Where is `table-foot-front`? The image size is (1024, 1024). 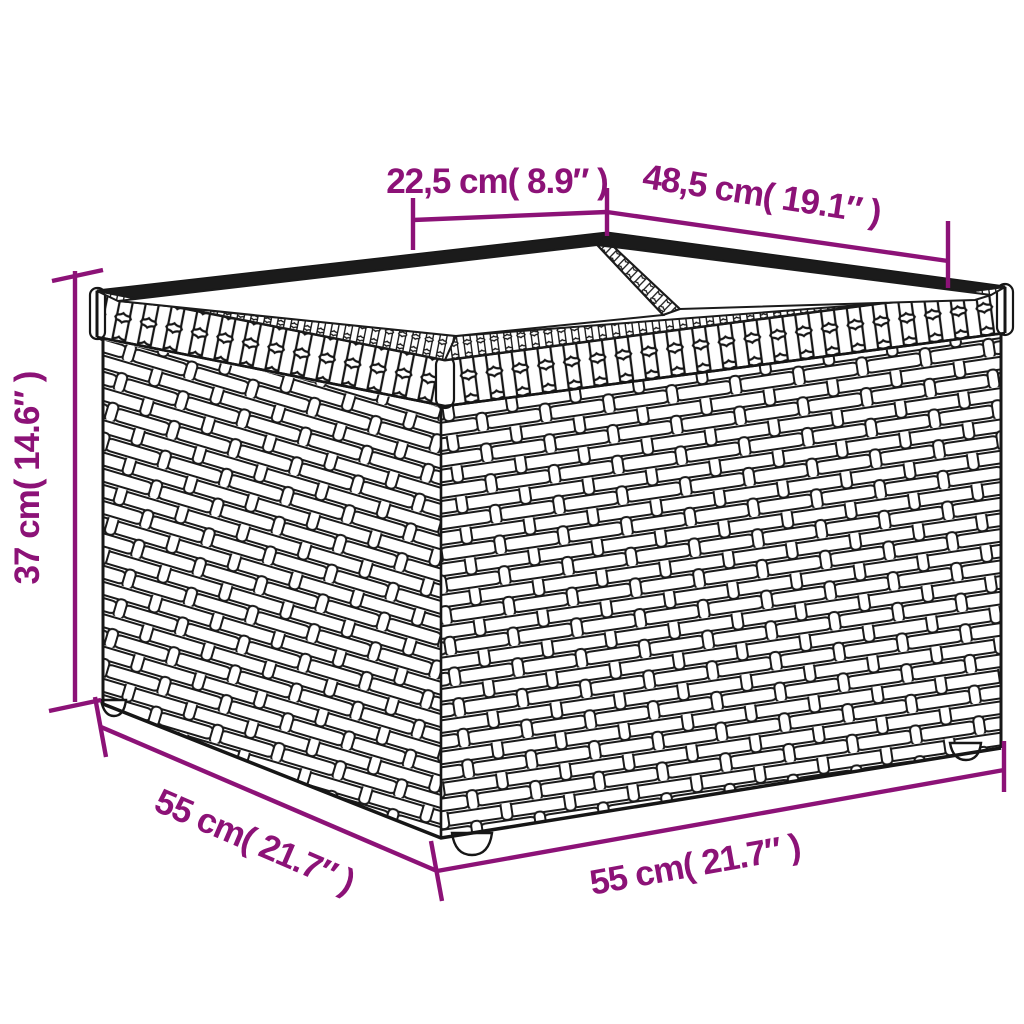
table-foot-front is located at coordinates (472, 844).